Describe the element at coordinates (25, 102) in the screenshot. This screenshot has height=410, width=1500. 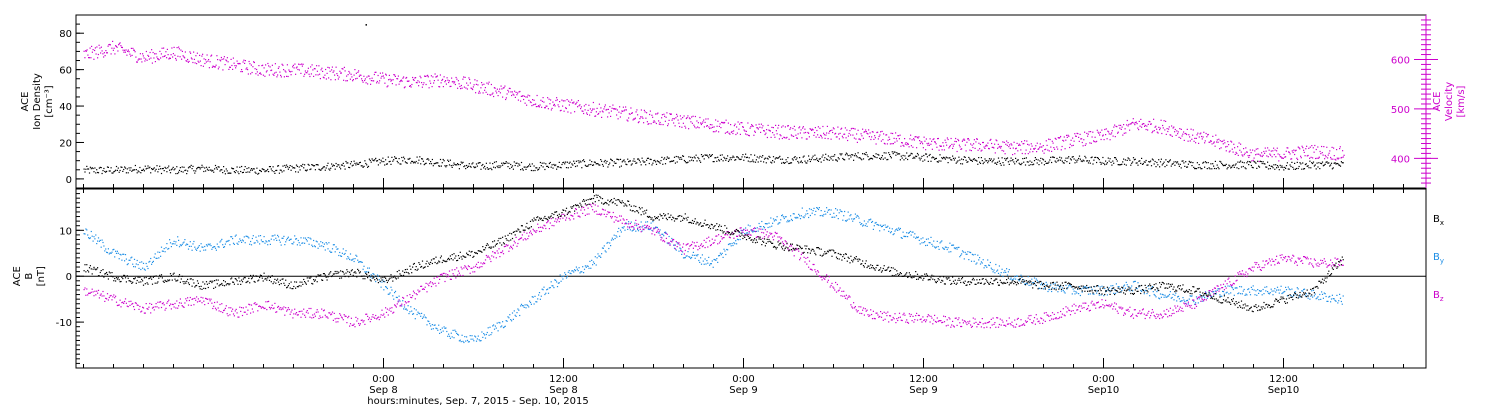
I see `density-axis-title-line: ACE` at that location.